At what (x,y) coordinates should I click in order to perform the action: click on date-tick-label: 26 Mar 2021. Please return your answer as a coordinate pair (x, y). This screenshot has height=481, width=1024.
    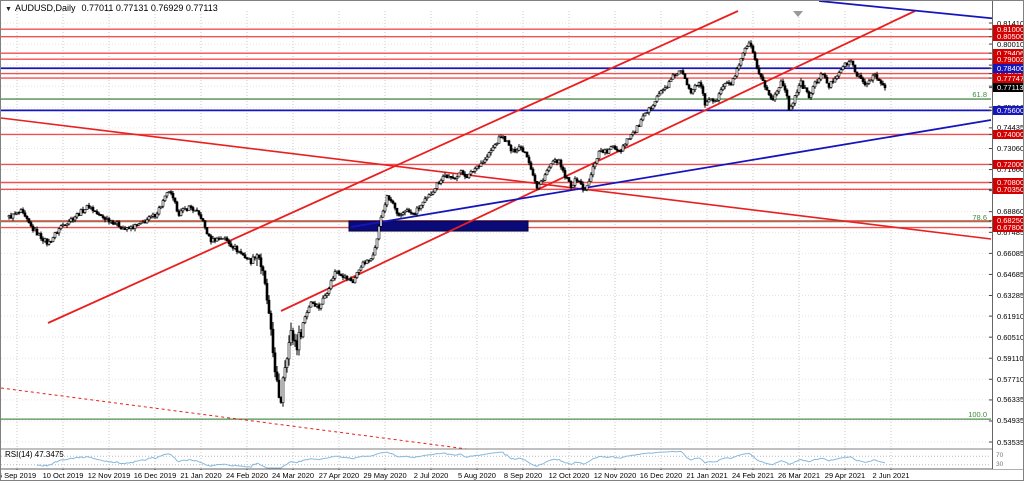
    Looking at the image, I should click on (799, 475).